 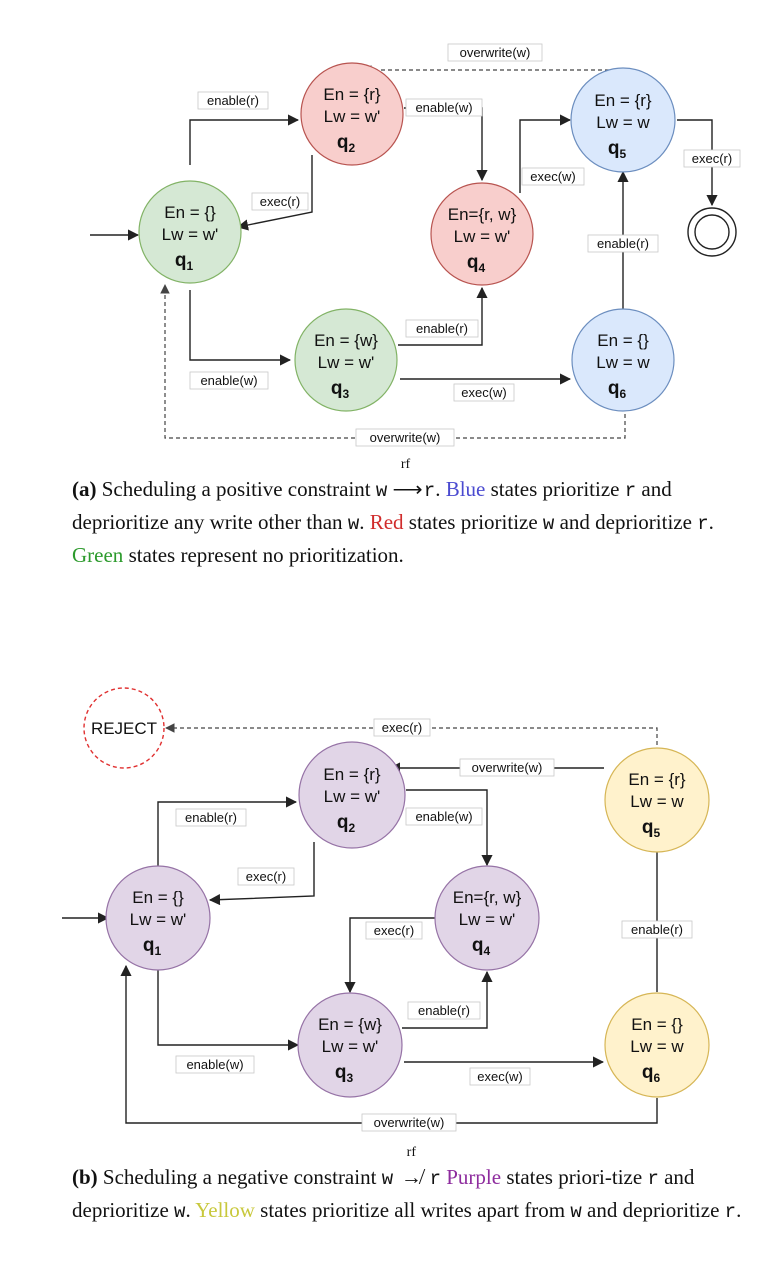 I want to click on caption-a-r: r, so click(x=429, y=491).